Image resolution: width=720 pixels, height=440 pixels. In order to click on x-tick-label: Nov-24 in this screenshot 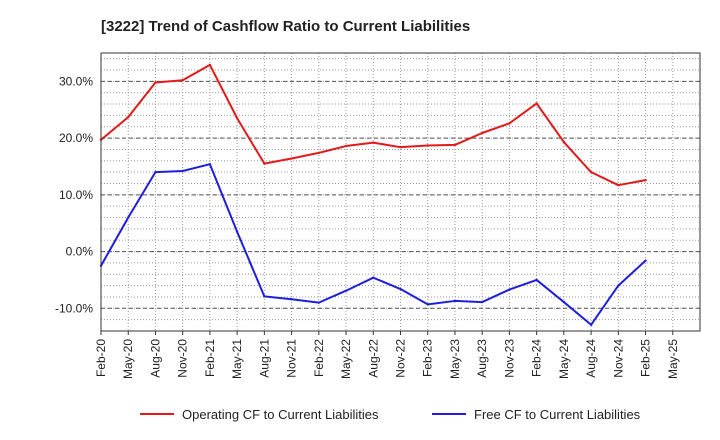, I will do `click(618, 358)`.